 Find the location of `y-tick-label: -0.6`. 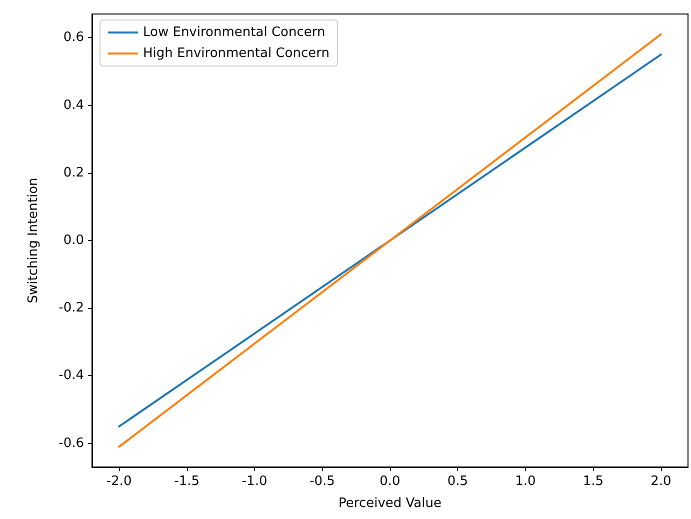

y-tick-label: -0.6 is located at coordinates (71, 443).